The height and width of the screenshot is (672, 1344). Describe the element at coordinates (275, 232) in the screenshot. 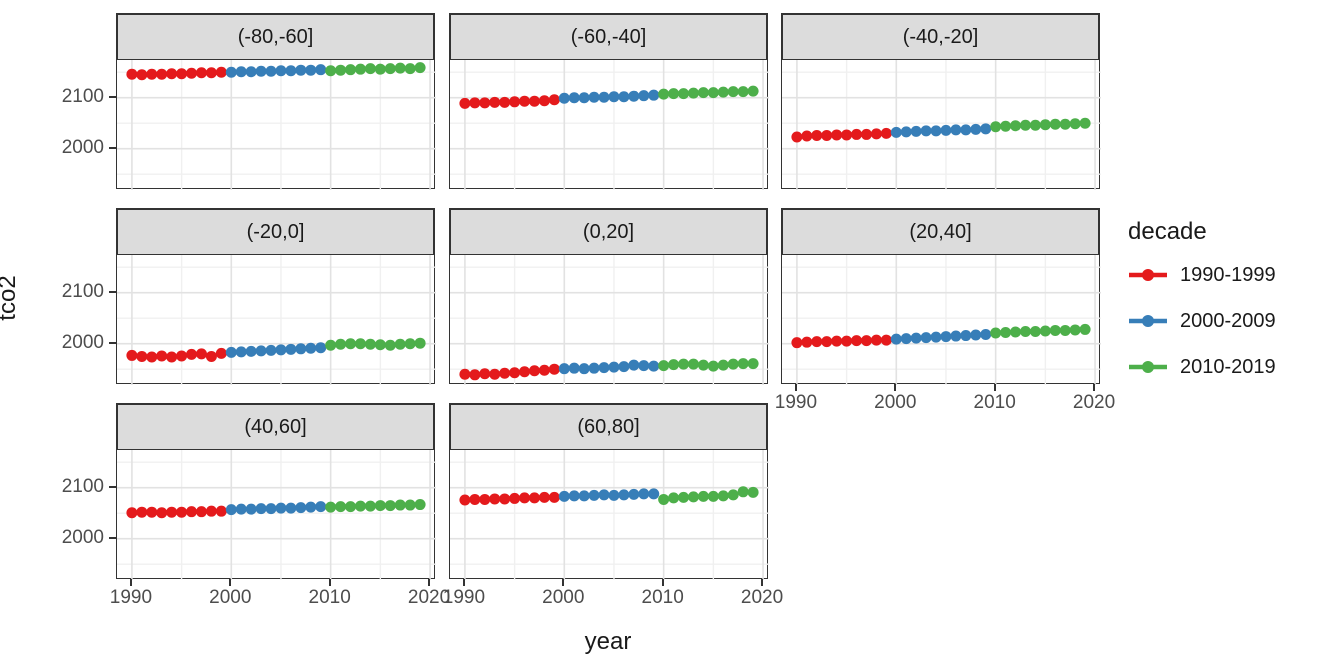

I see `facet-strip: (-20,0]` at that location.